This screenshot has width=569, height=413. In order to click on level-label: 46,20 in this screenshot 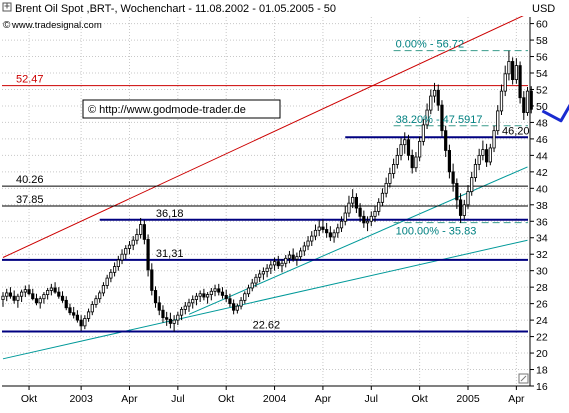, I will do `click(516, 131)`.